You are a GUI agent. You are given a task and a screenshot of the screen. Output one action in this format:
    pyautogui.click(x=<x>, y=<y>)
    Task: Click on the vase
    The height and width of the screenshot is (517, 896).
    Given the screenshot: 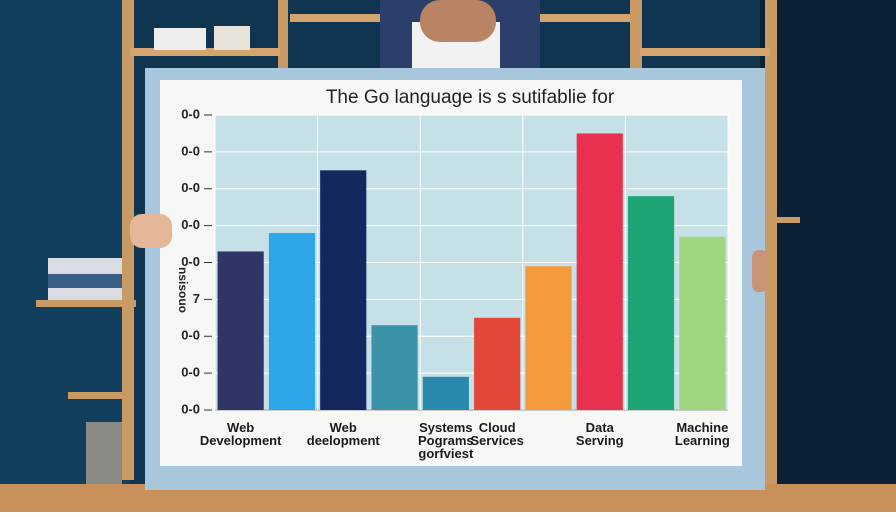 What is the action you would take?
    pyautogui.click(x=104, y=453)
    